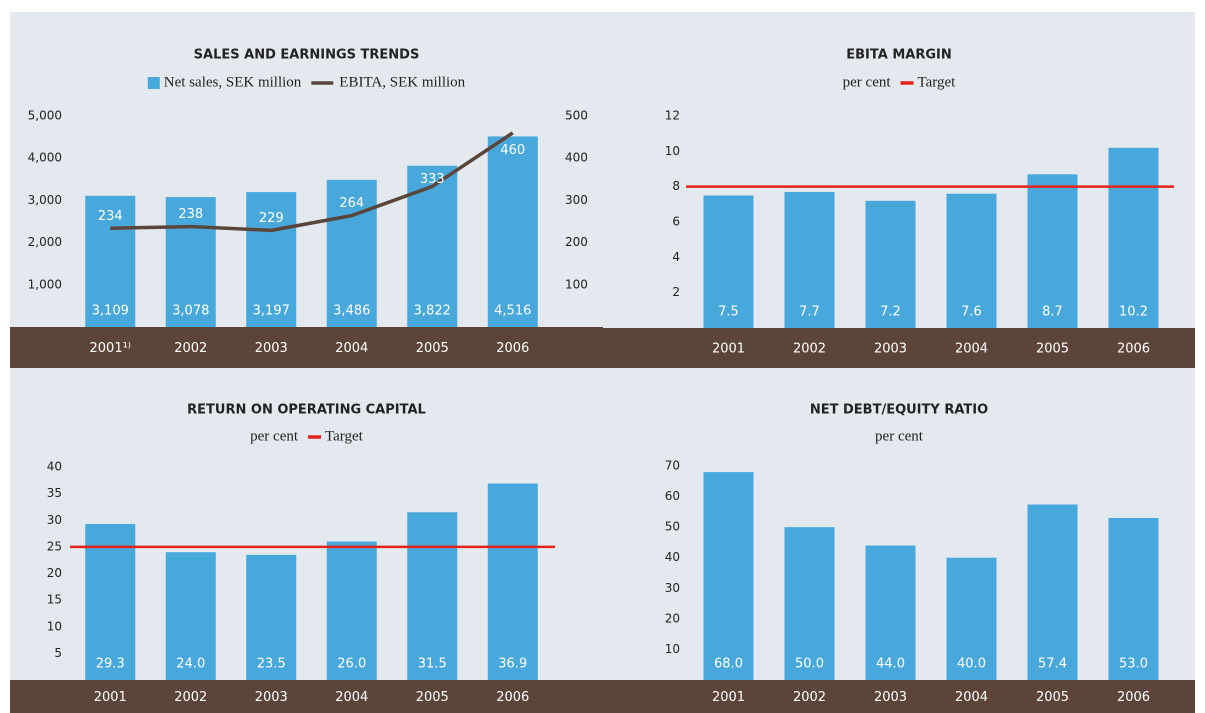 Image resolution: width=1205 pixels, height=713 pixels. I want to click on bar-value-label: 53.0, so click(1133, 664).